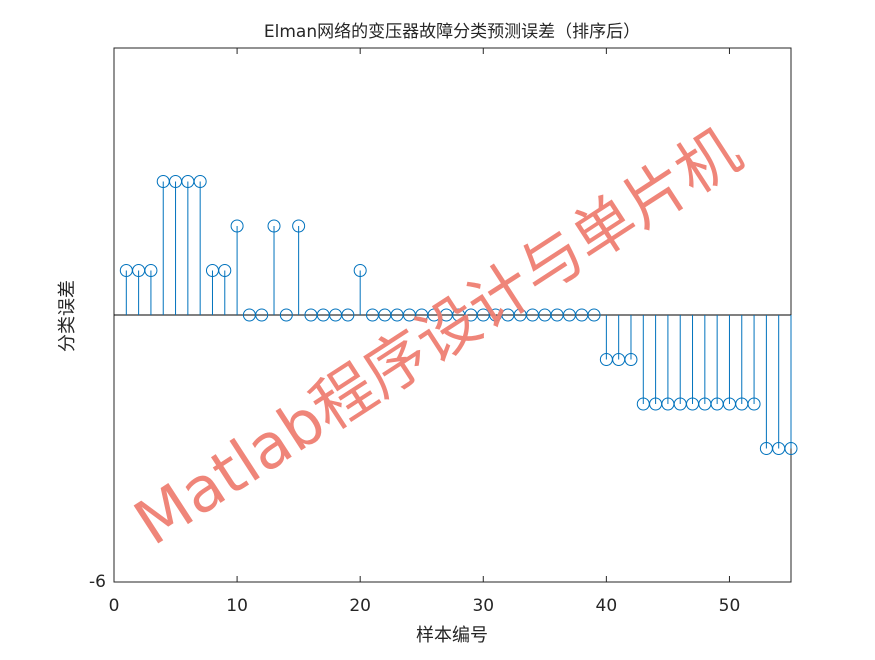 The image size is (875, 660). I want to click on x-tick-label: 40, so click(607, 606).